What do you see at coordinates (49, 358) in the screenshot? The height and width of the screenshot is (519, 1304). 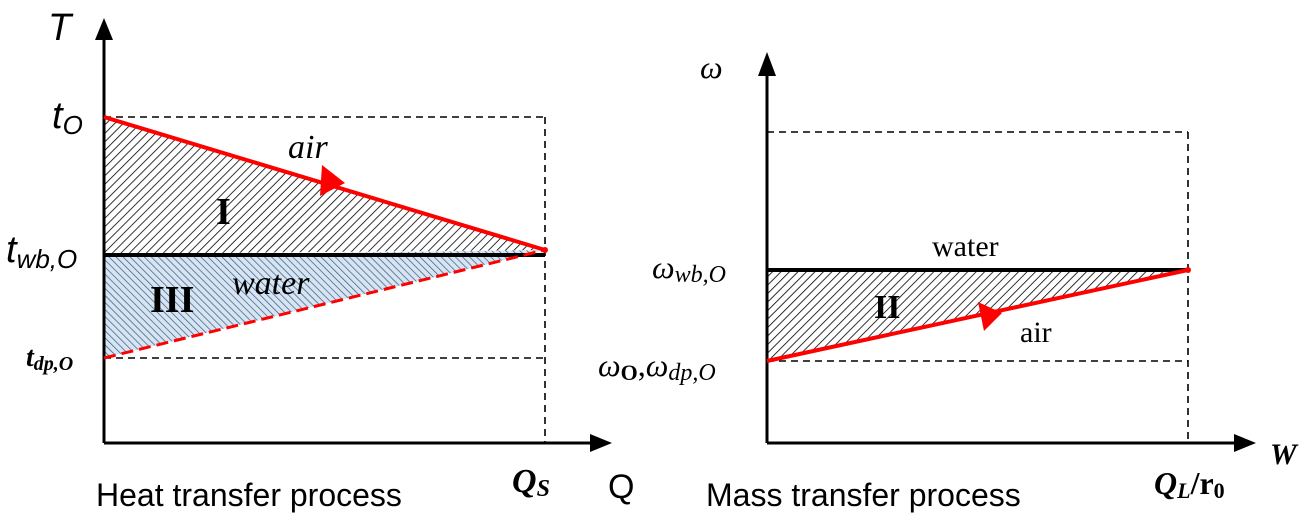 I see `t-dp-label: tdp,O` at bounding box center [49, 358].